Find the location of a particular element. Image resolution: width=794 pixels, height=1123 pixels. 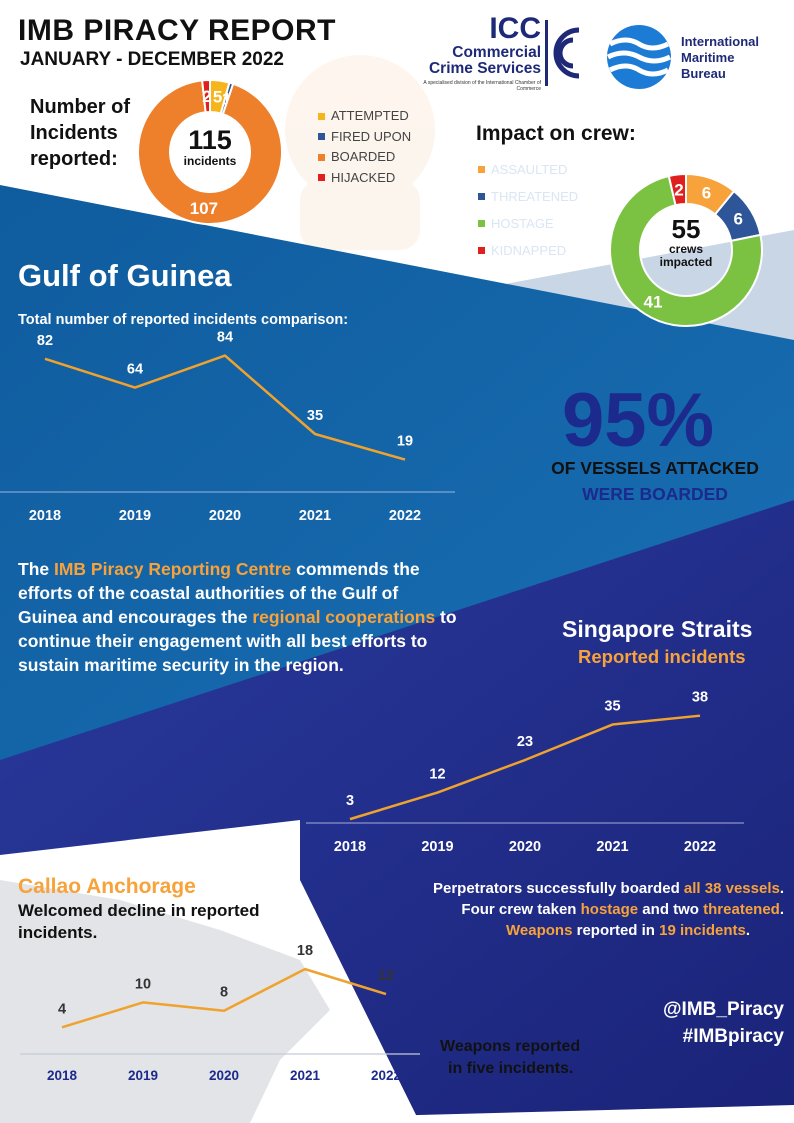

imb-logo: International Maritime Bureau is located at coordinates (696, 56).